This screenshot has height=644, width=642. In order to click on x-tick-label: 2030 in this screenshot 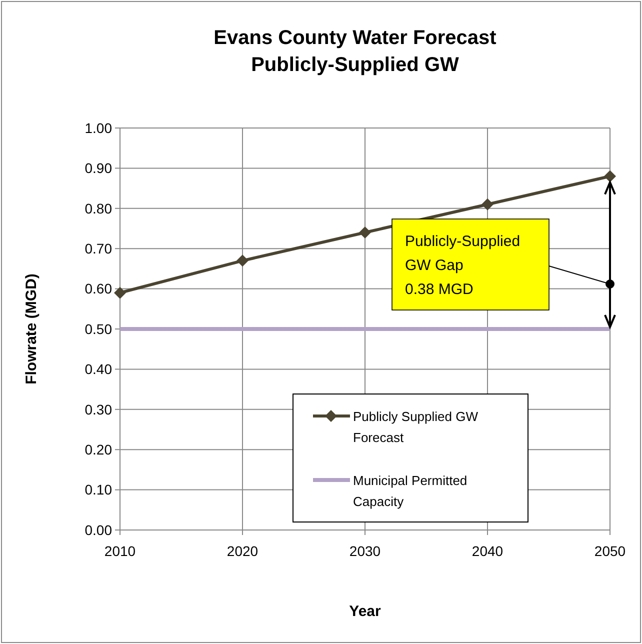, I will do `click(365, 551)`.